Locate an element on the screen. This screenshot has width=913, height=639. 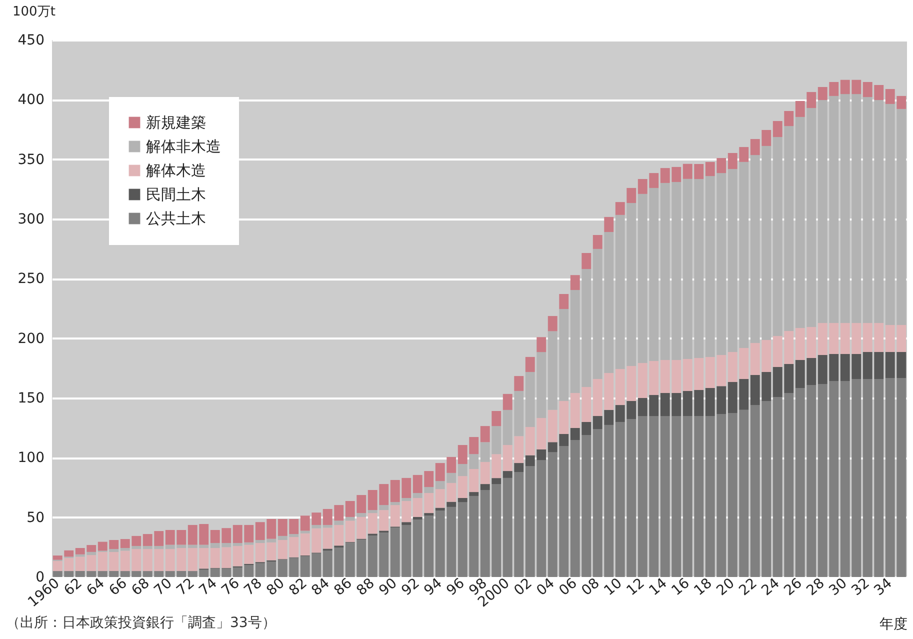
x-tick-label: 18 is located at coordinates (703, 587).